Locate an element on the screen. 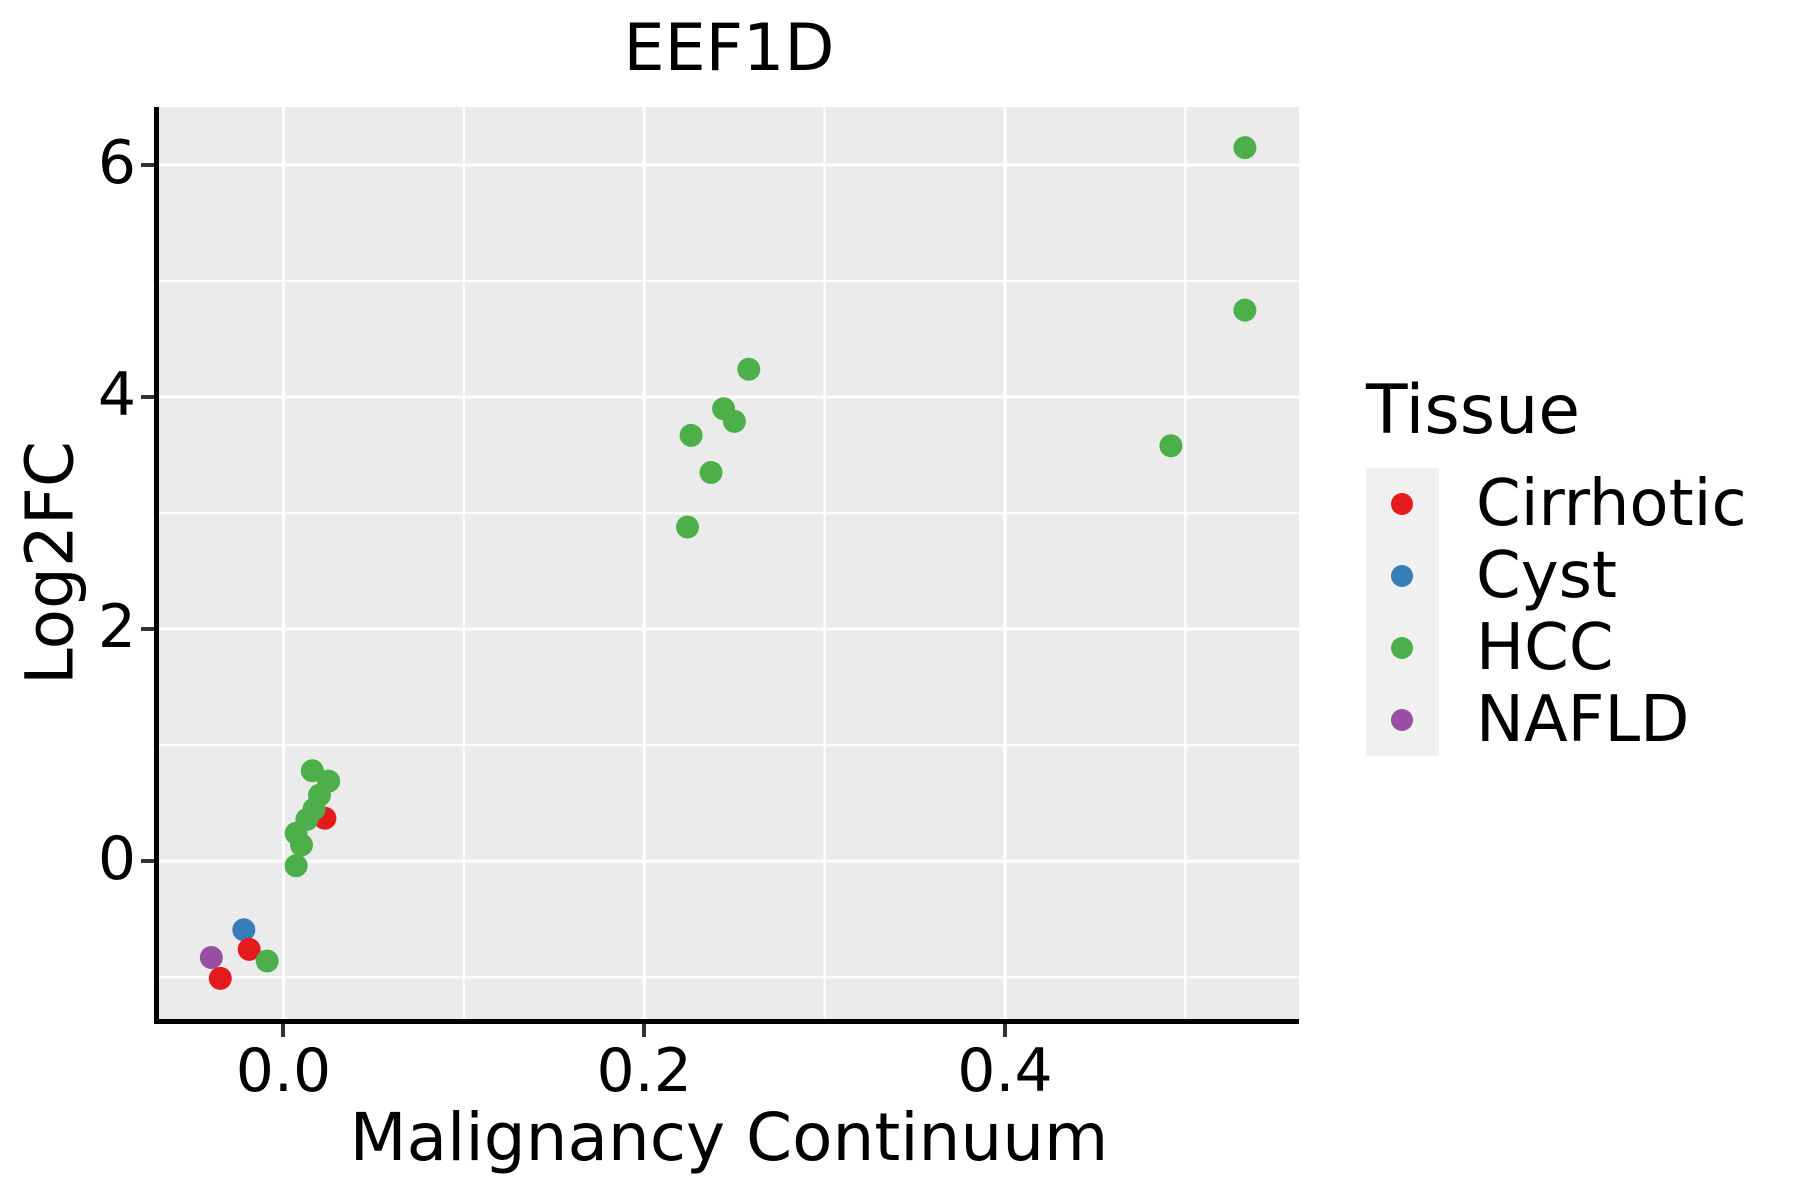 This screenshot has width=1800, height=1200. legend-label-nafld: NAFLD is located at coordinates (1583, 720).